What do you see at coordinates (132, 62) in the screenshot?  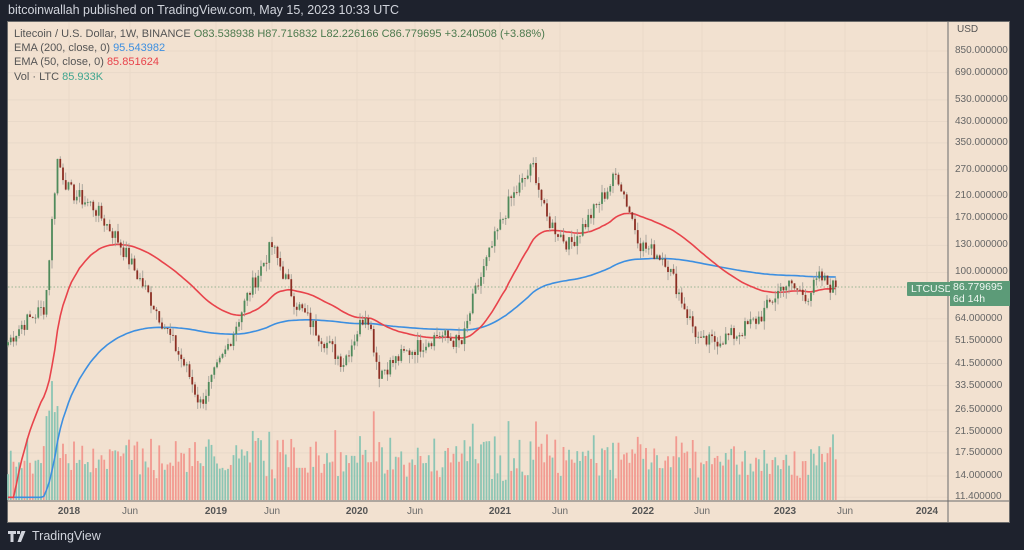 I see `ema50-value: 85.851624` at bounding box center [132, 62].